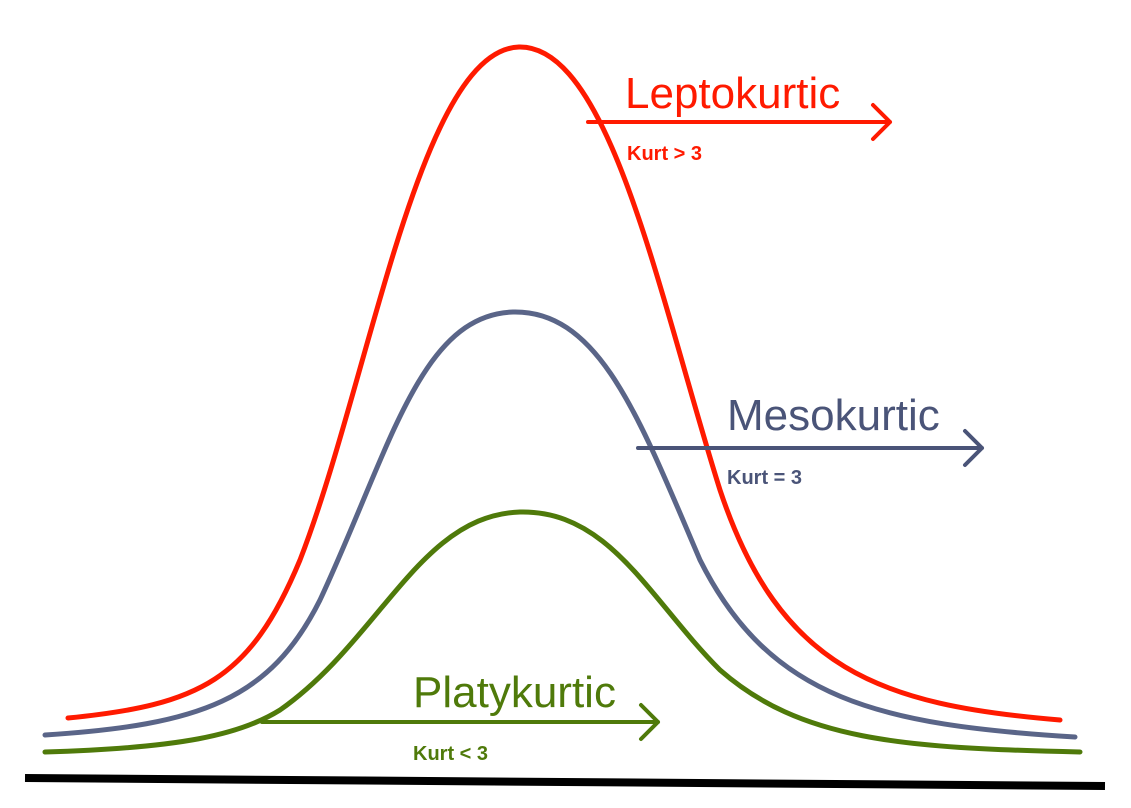 The image size is (1131, 808). What do you see at coordinates (514, 692) in the screenshot?
I see `platykurtic-label: Platykurtic` at bounding box center [514, 692].